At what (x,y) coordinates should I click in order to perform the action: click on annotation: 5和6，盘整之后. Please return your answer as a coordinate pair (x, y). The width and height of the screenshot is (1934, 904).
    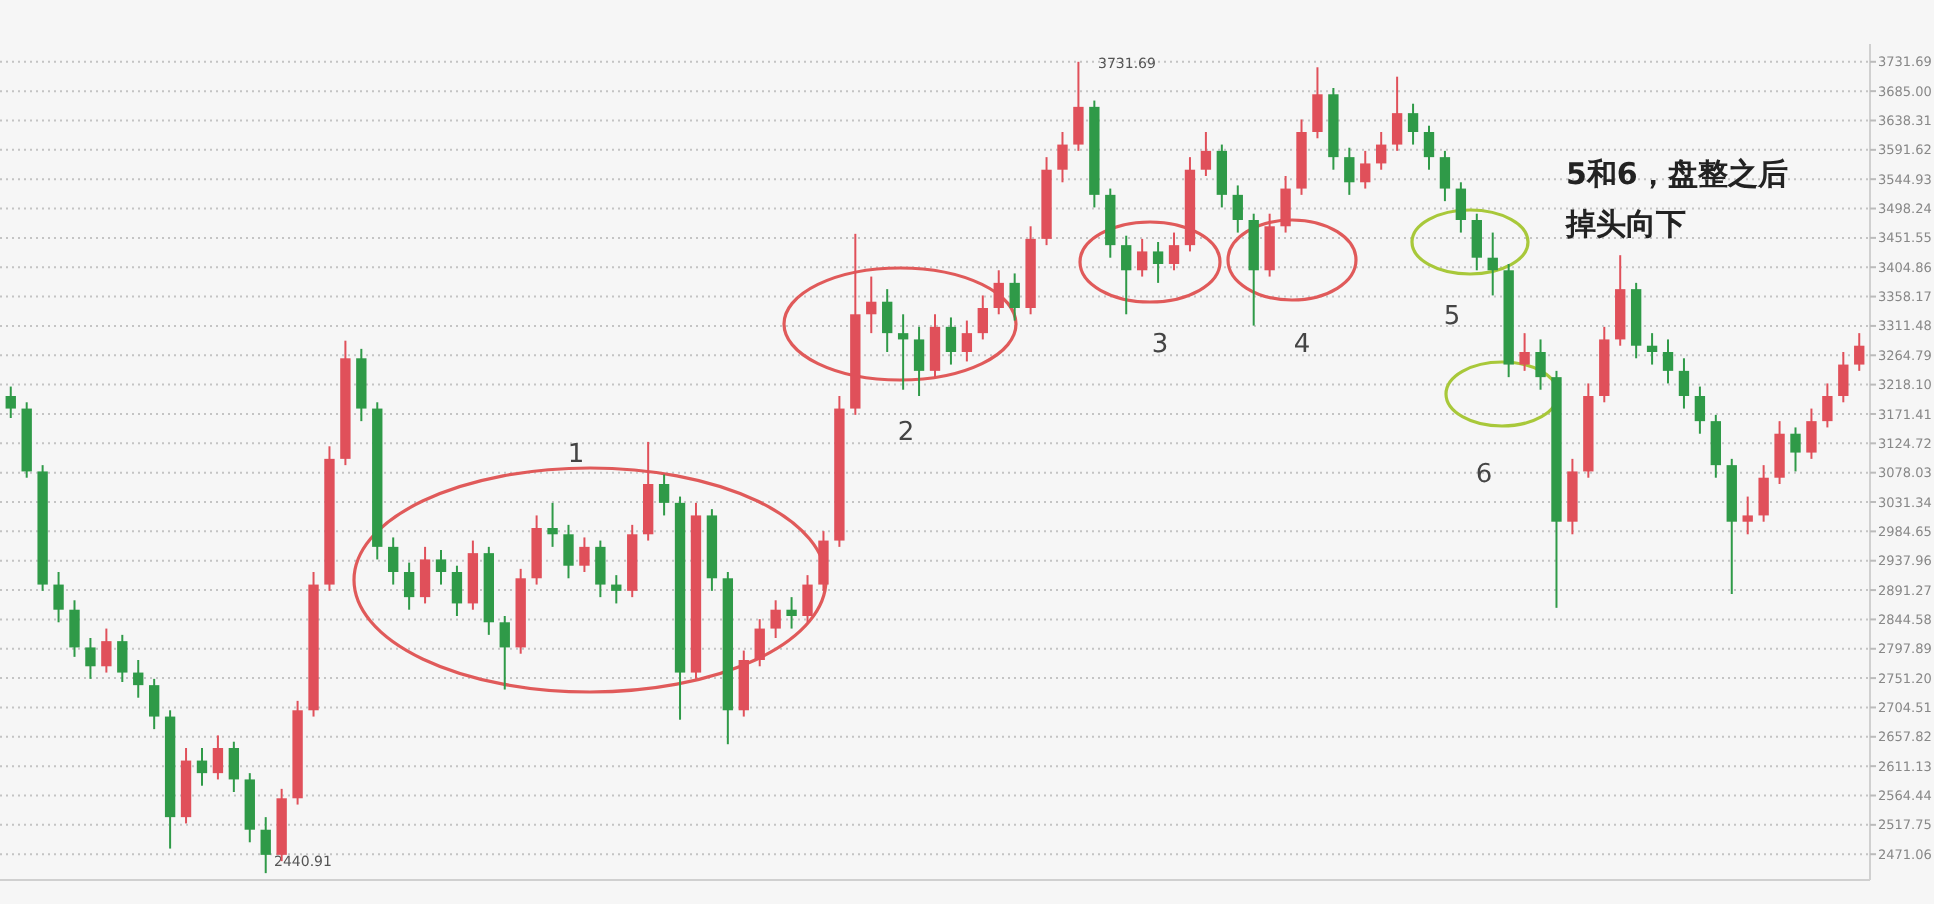
    Looking at the image, I should click on (1677, 174).